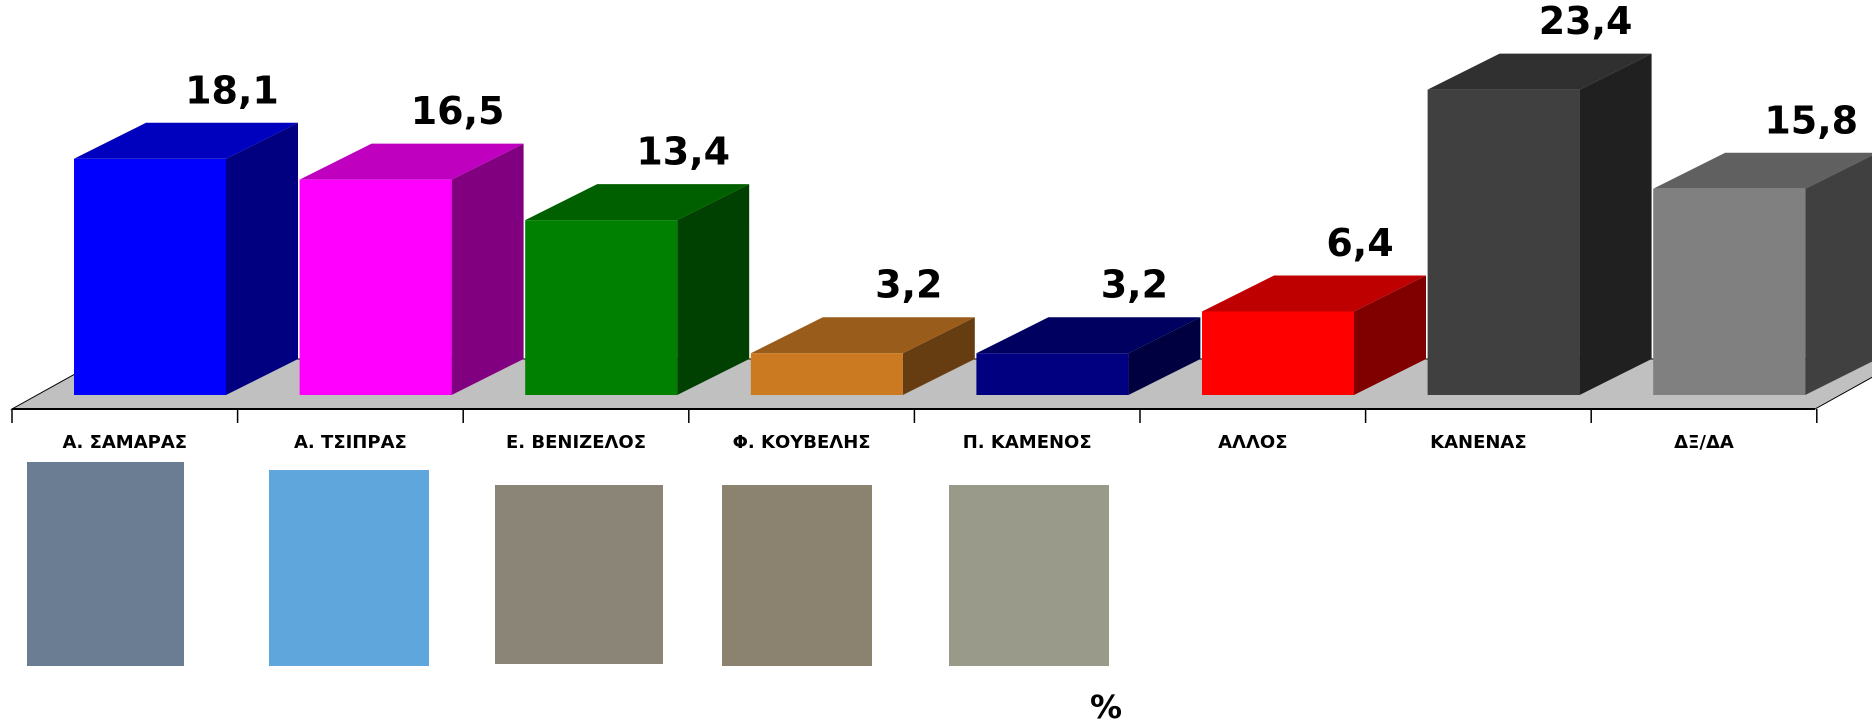 Image resolution: width=1872 pixels, height=724 pixels. I want to click on unit-label: %, so click(1106, 706).